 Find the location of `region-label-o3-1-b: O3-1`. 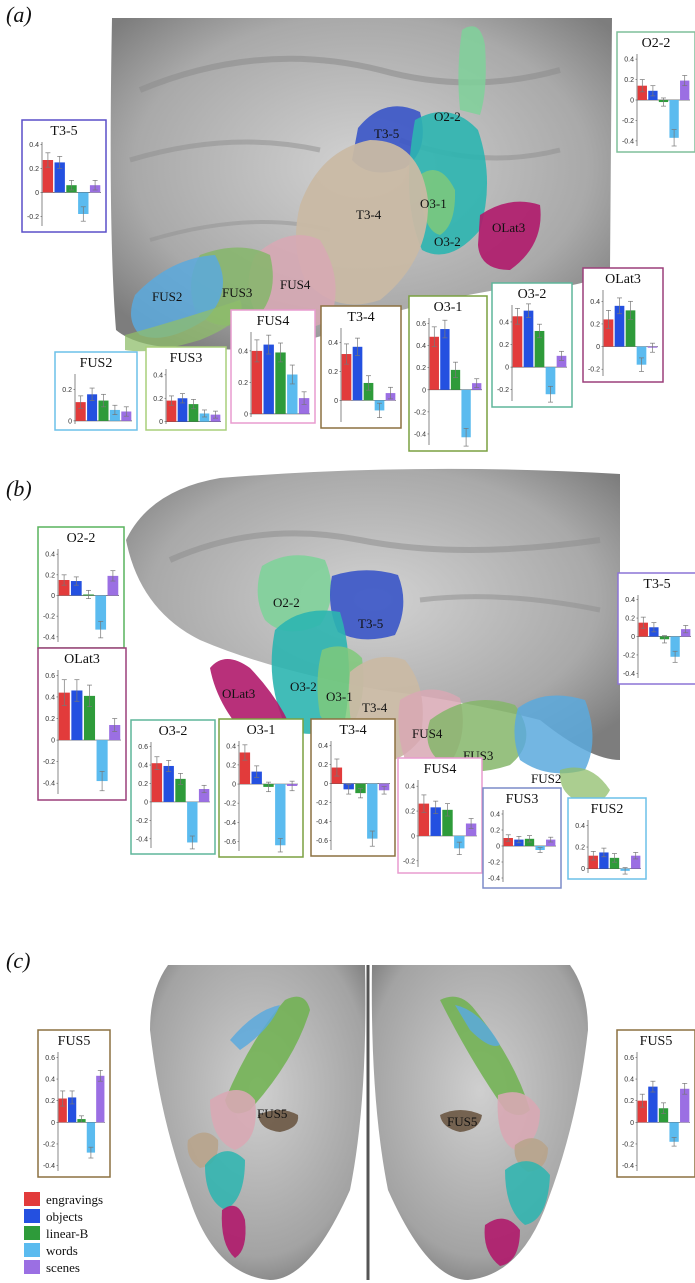

region-label-o3-1-b: O3-1 is located at coordinates (339, 696).